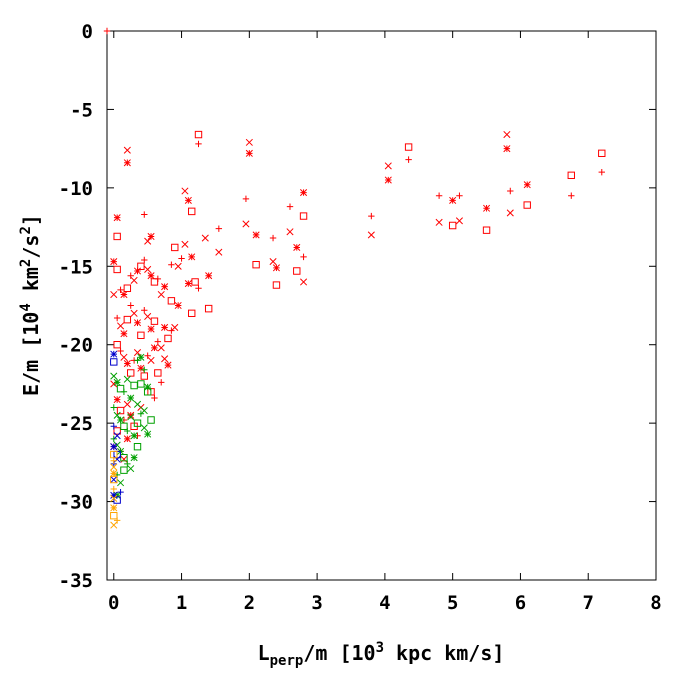 The image size is (700, 700). What do you see at coordinates (87, 32) in the screenshot?
I see `y-tick-label: 0` at bounding box center [87, 32].